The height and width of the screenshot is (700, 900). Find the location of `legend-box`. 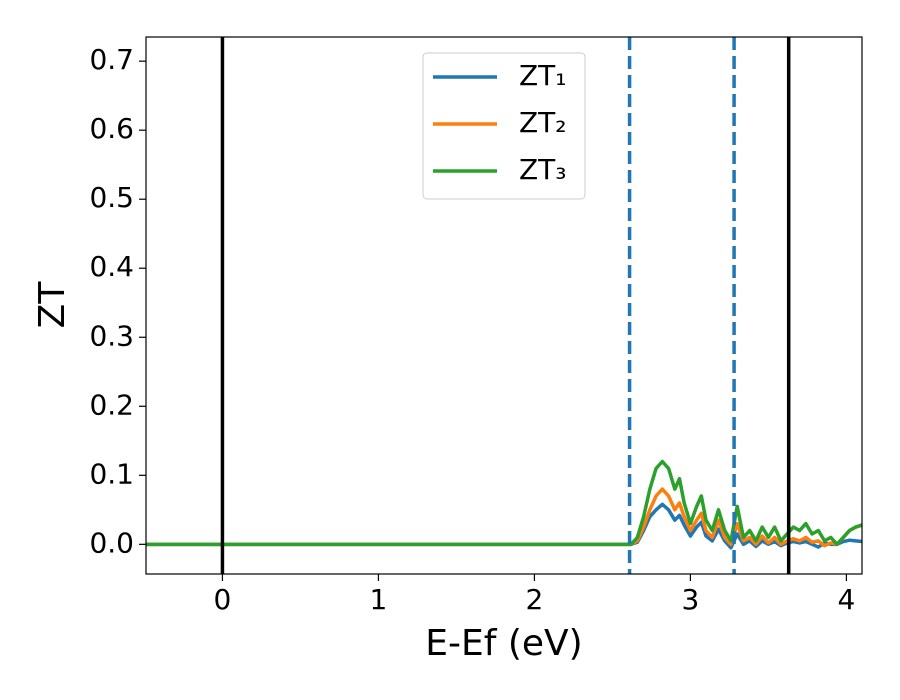

legend-box is located at coordinates (504, 126).